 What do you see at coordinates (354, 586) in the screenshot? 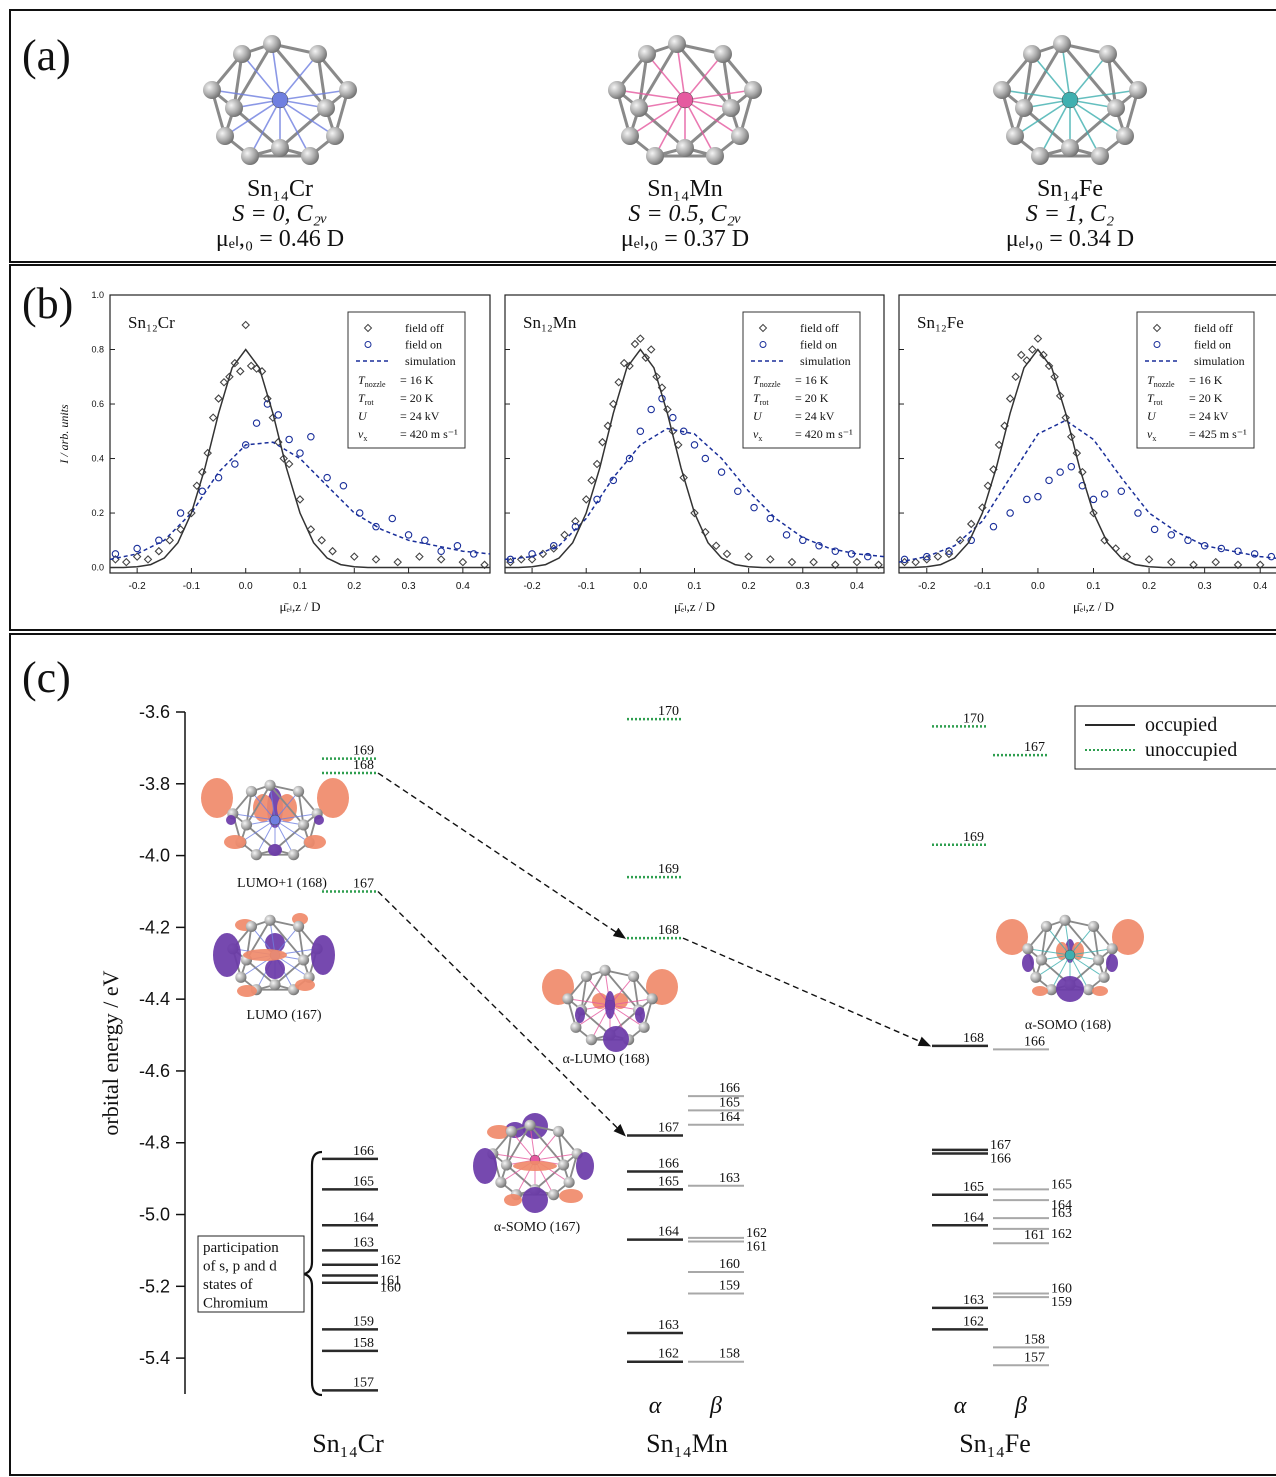
I see `x-tick-label: 0.2` at bounding box center [354, 586].